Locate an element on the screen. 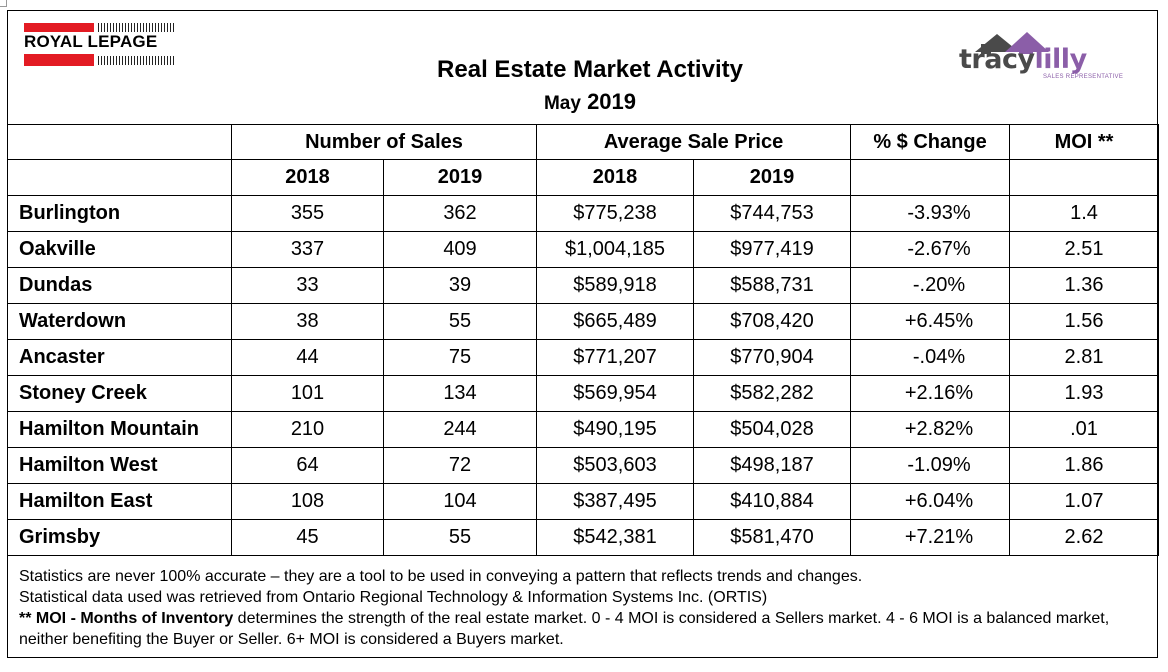 Image resolution: width=1168 pixels, height=672 pixels. page-subtitle: May 2019 is located at coordinates (590, 102).